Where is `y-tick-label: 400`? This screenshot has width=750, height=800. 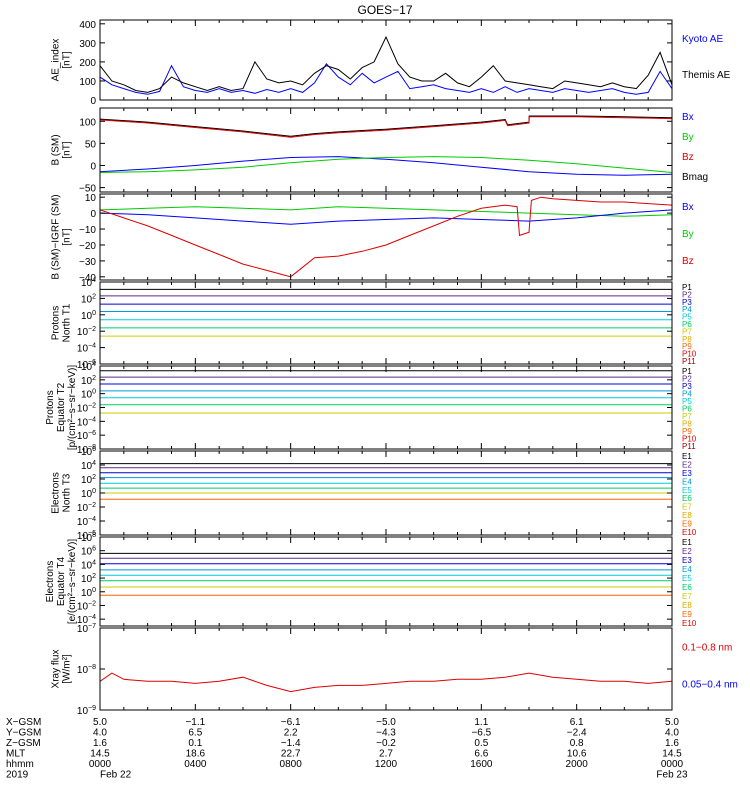 y-tick-label: 400 is located at coordinates (87, 25).